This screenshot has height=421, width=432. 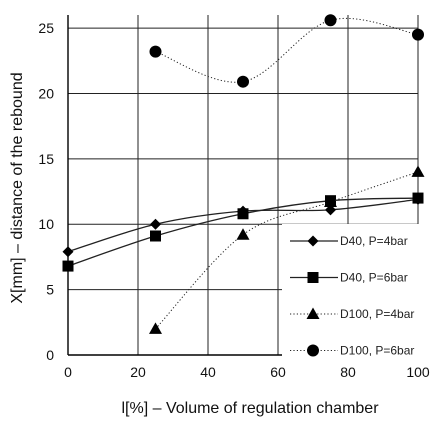 I want to click on y-tick-label: 15, so click(x=46, y=159).